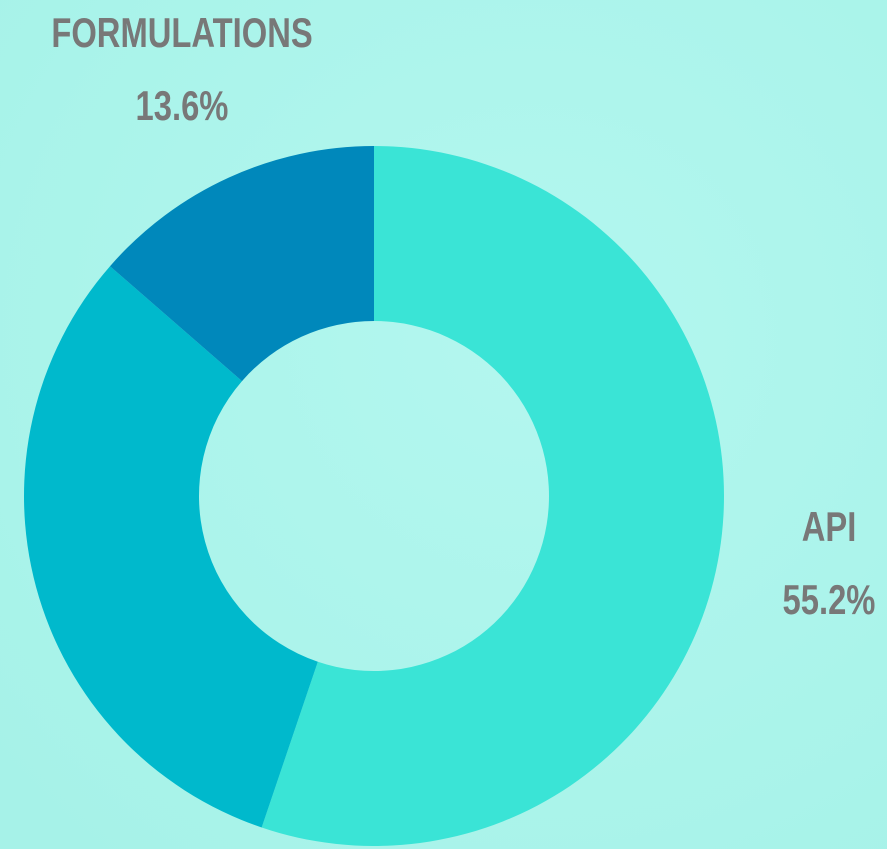  I want to click on category-label: API, so click(829, 526).